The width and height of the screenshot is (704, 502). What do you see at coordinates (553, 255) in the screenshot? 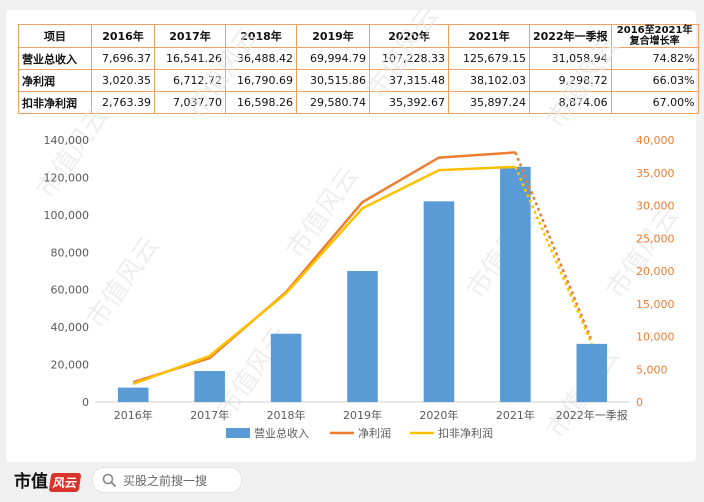
I see `line-adj-net-profit-dashed` at bounding box center [553, 255].